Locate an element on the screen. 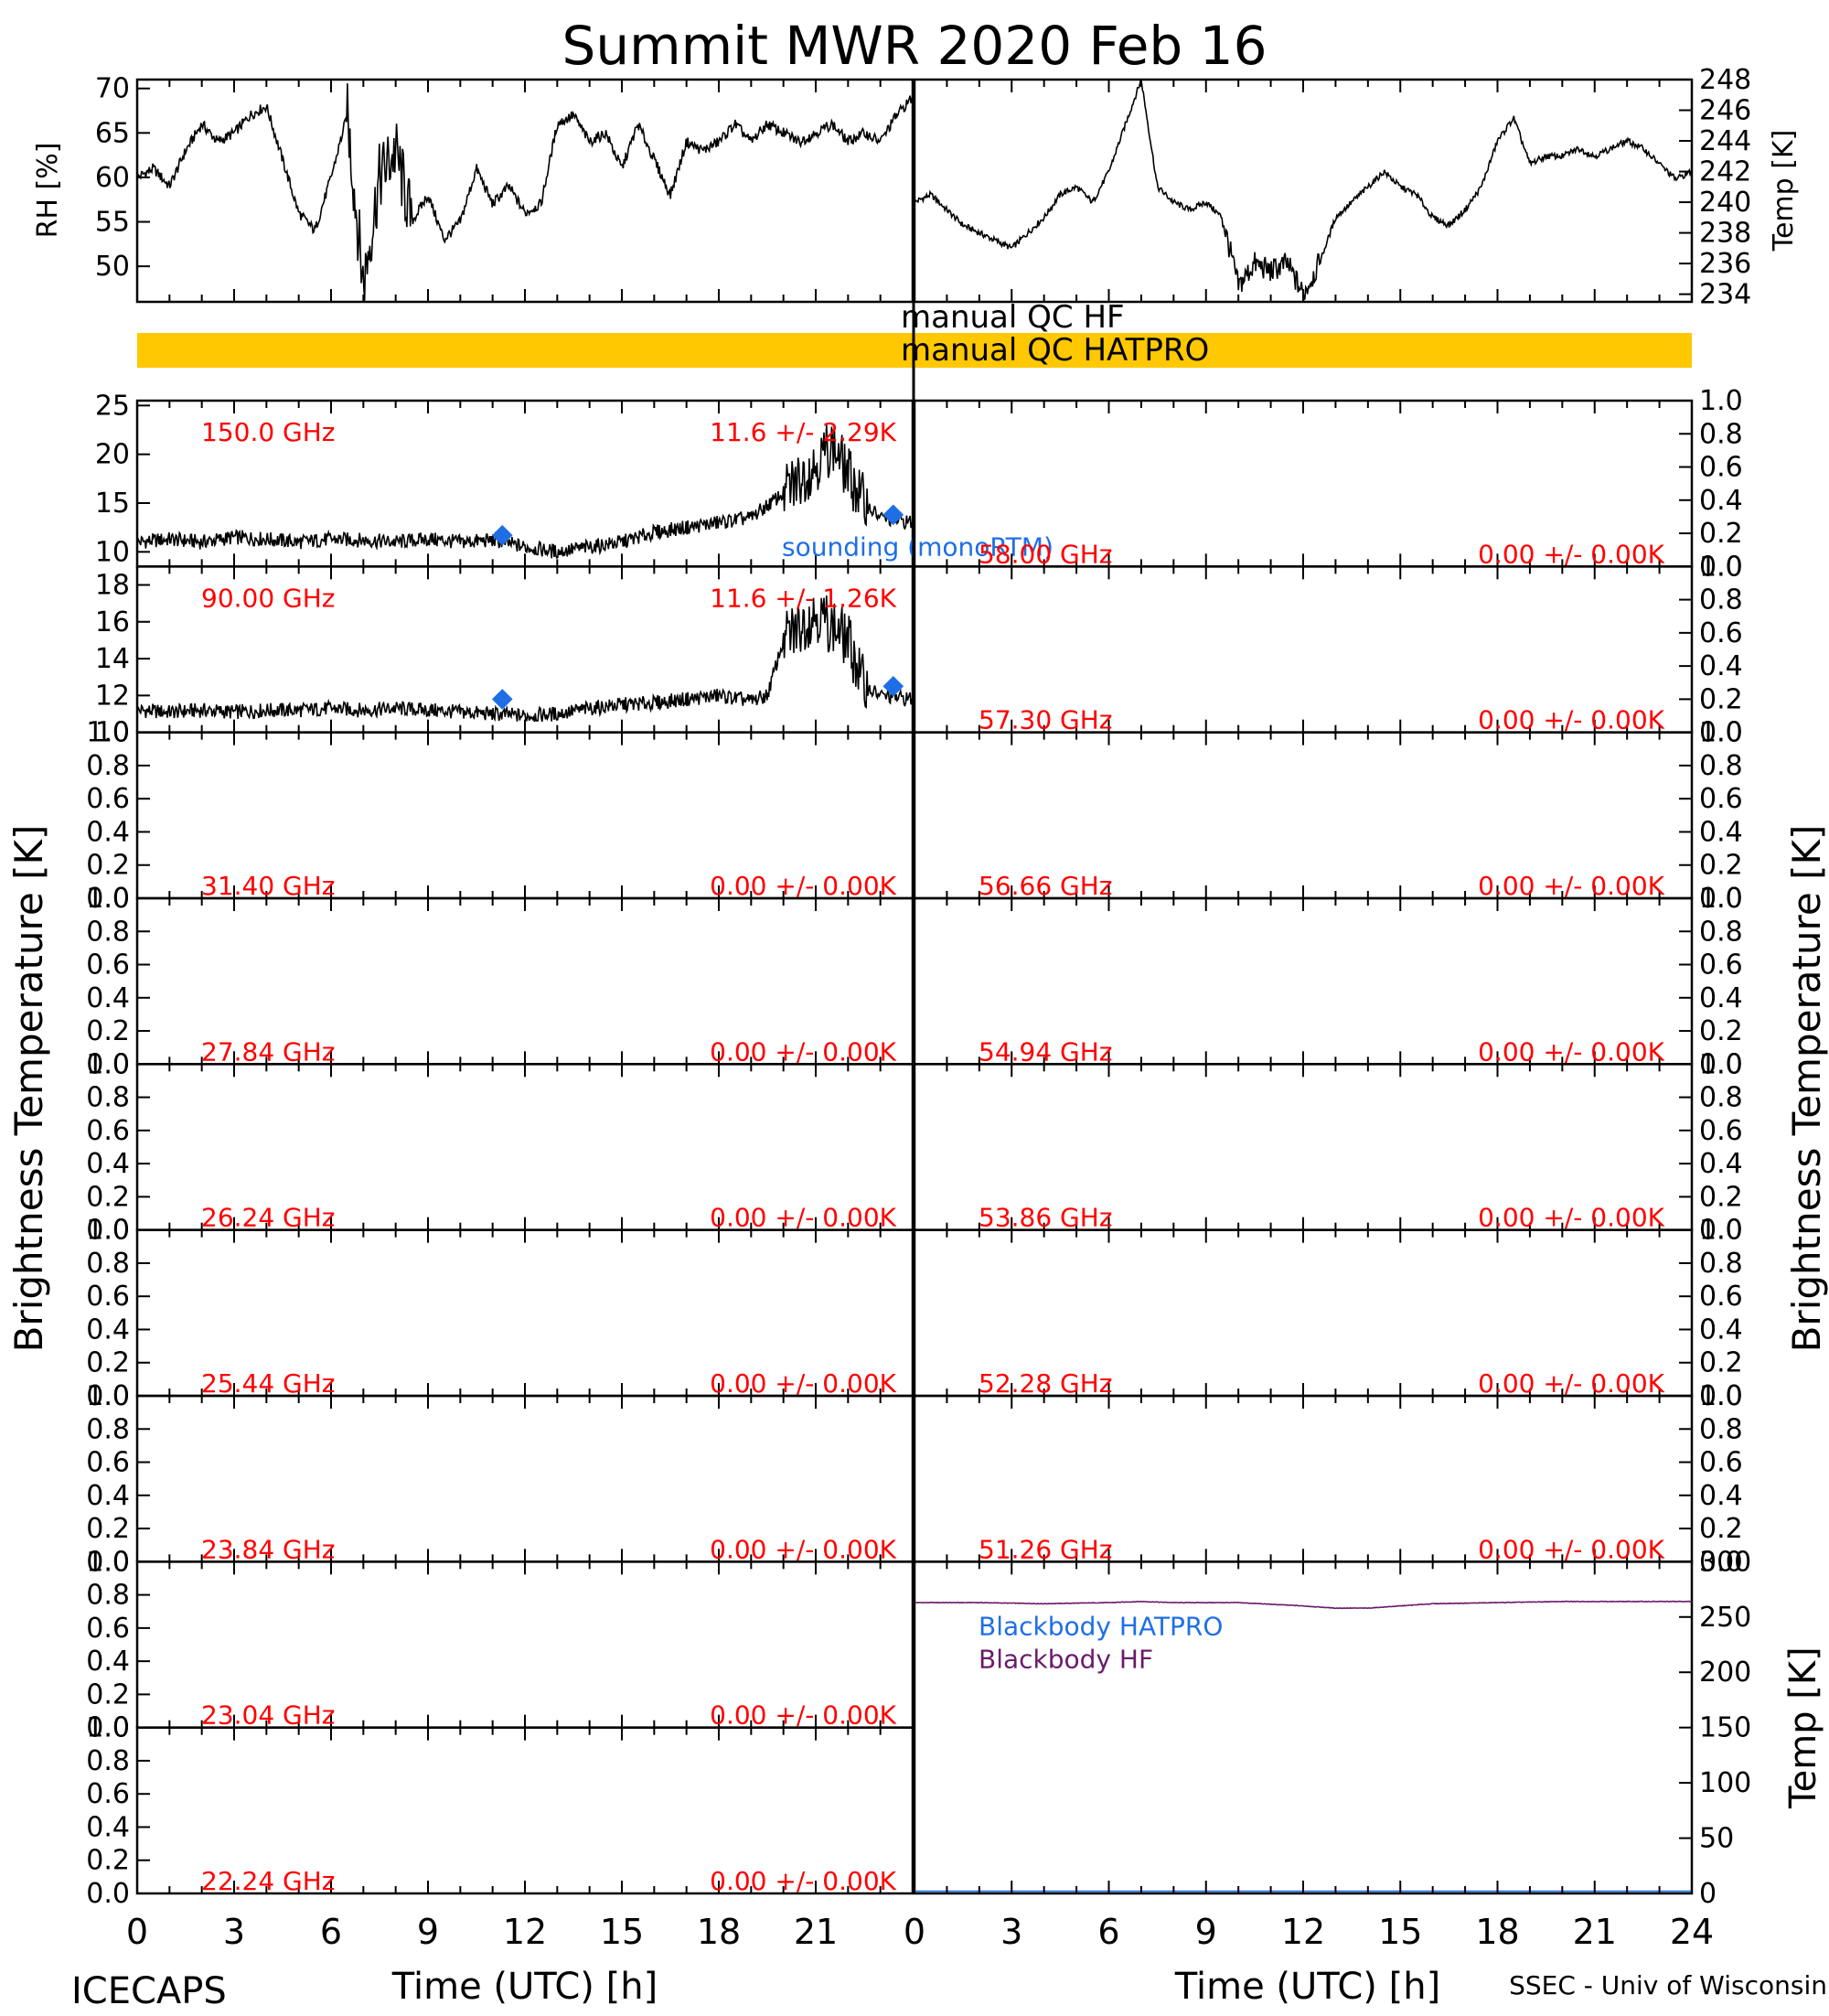  freq-label: 23.84 GHz is located at coordinates (268, 1549).